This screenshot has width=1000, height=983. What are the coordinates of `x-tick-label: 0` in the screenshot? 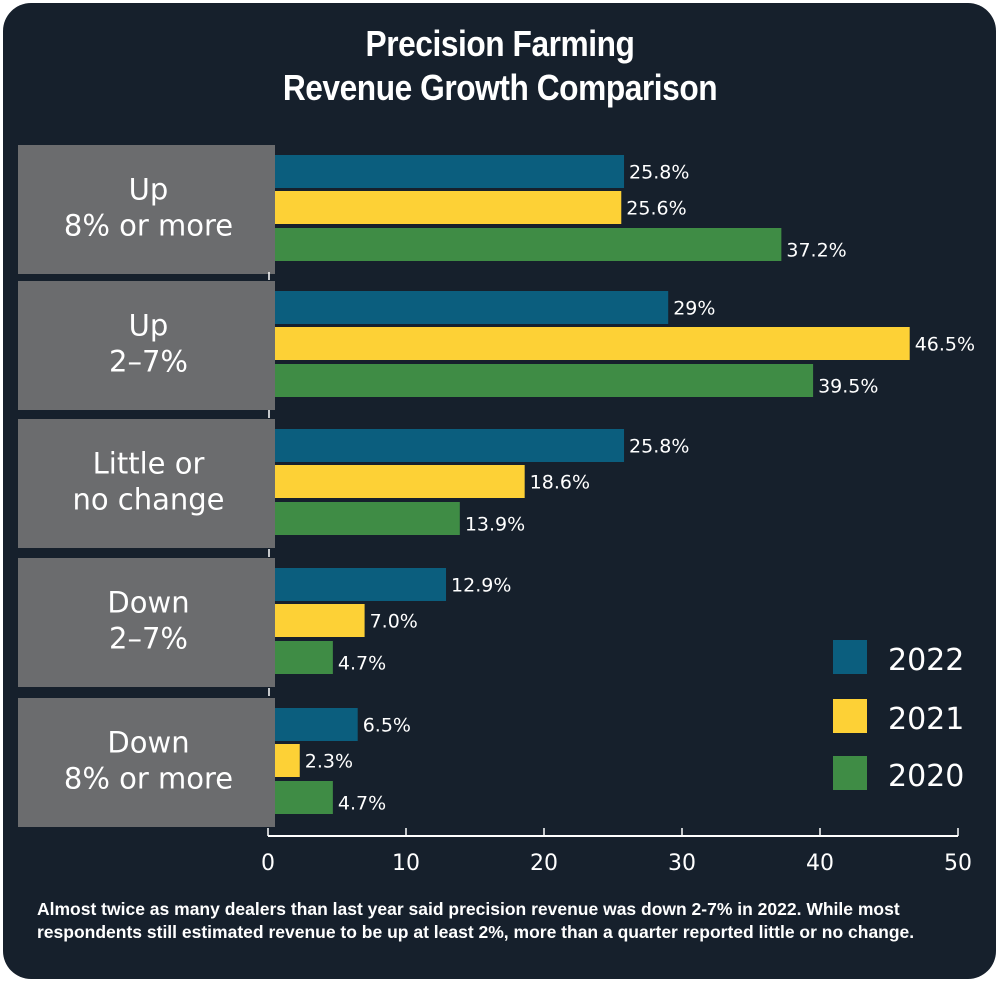 It's located at (268, 863).